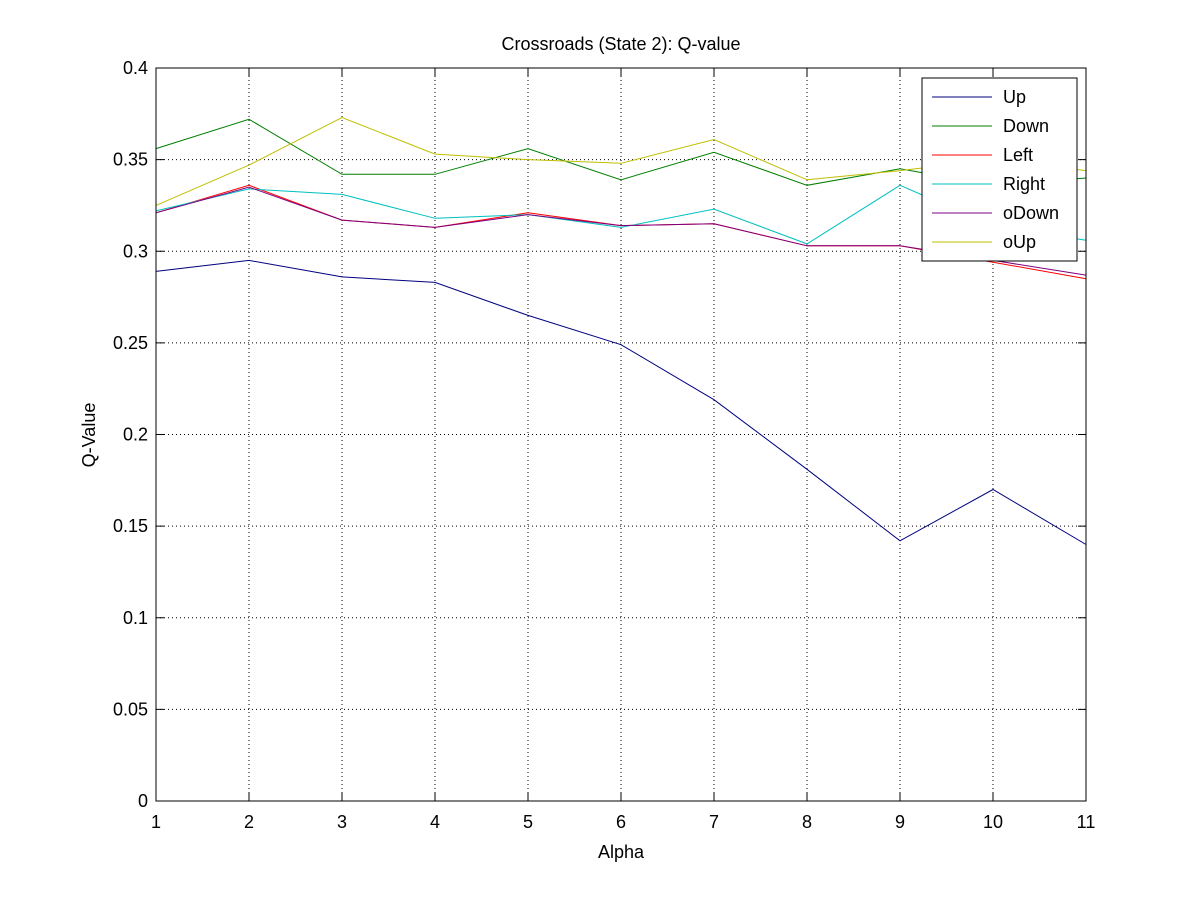 The width and height of the screenshot is (1200, 900). What do you see at coordinates (1018, 155) in the screenshot?
I see `legend-label-left: Left` at bounding box center [1018, 155].